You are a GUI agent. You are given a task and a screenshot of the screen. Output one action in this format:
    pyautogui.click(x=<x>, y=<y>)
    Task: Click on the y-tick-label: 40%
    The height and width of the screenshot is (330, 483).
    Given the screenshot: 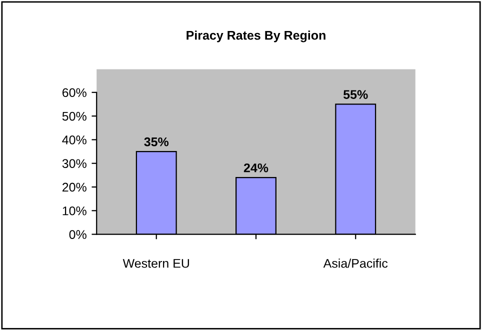 What is the action you would take?
    pyautogui.click(x=74, y=140)
    